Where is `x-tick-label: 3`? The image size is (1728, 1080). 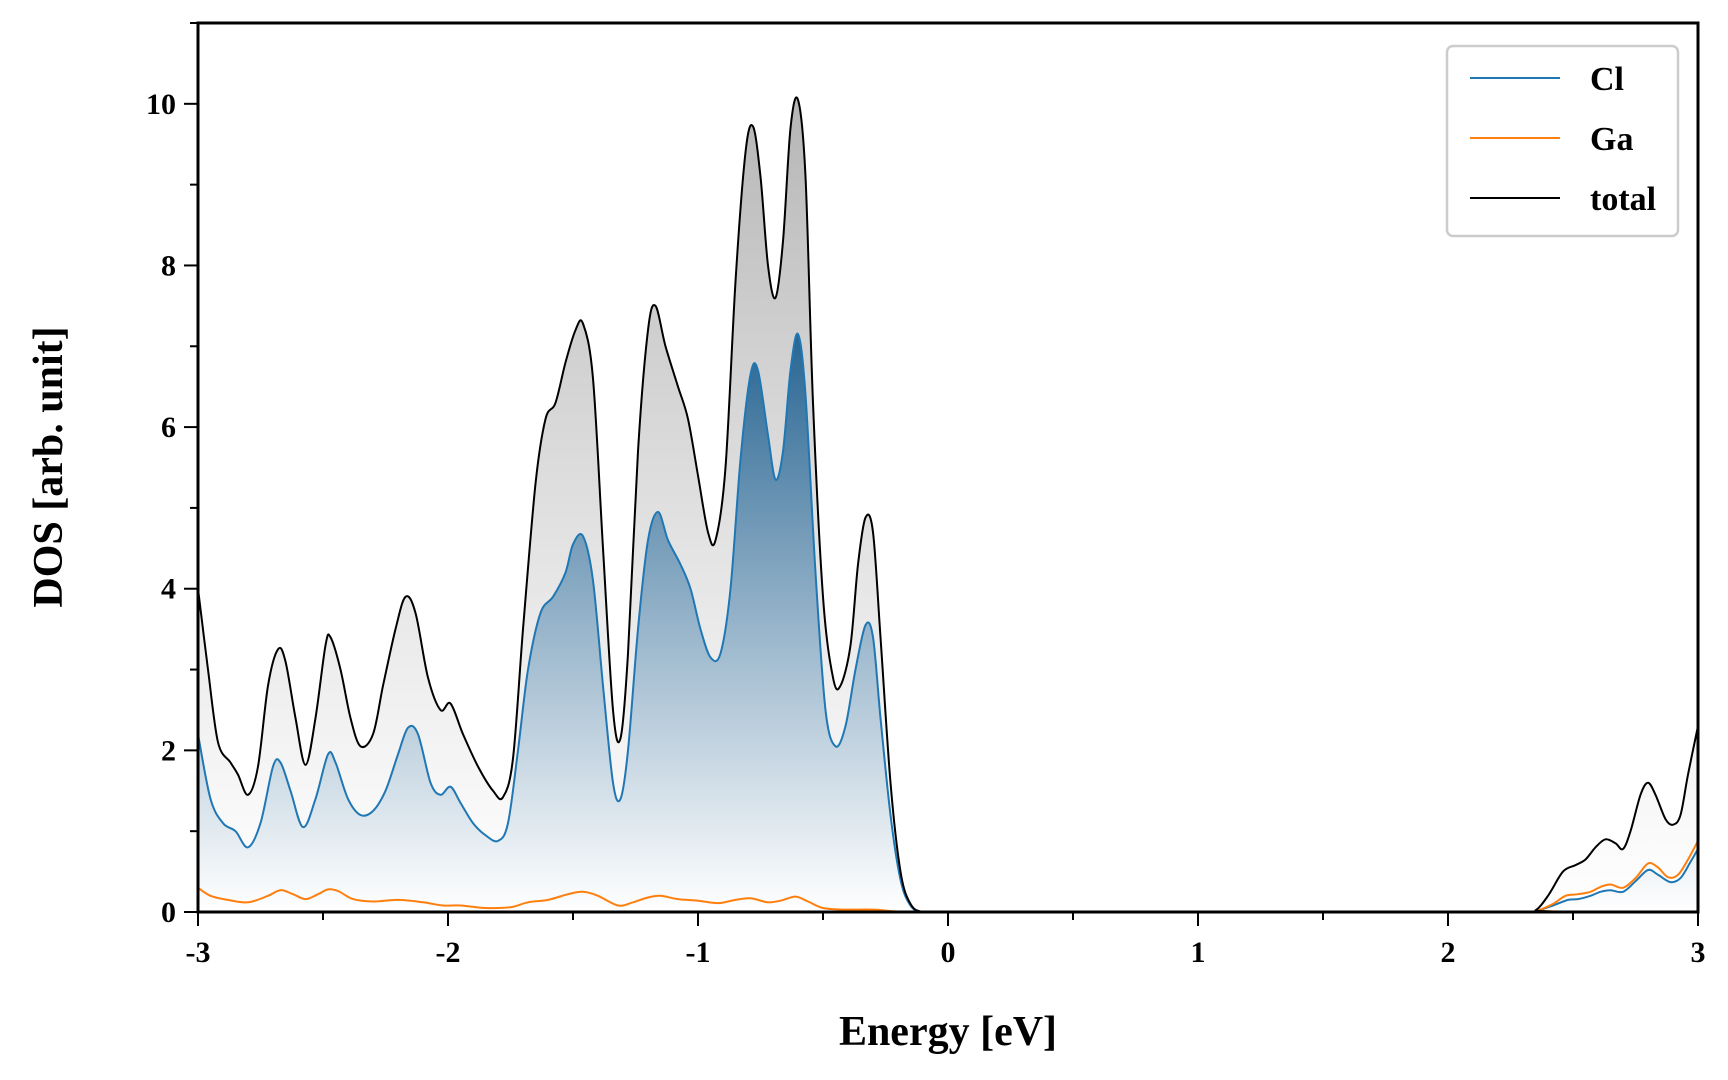
x-tick-label: 3 is located at coordinates (1698, 952).